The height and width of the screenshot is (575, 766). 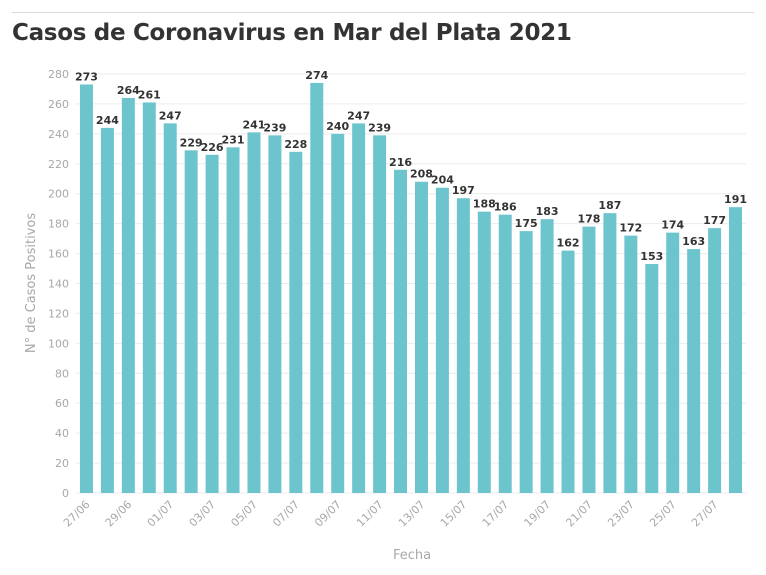 I want to click on data-label: 153, so click(x=651, y=256).